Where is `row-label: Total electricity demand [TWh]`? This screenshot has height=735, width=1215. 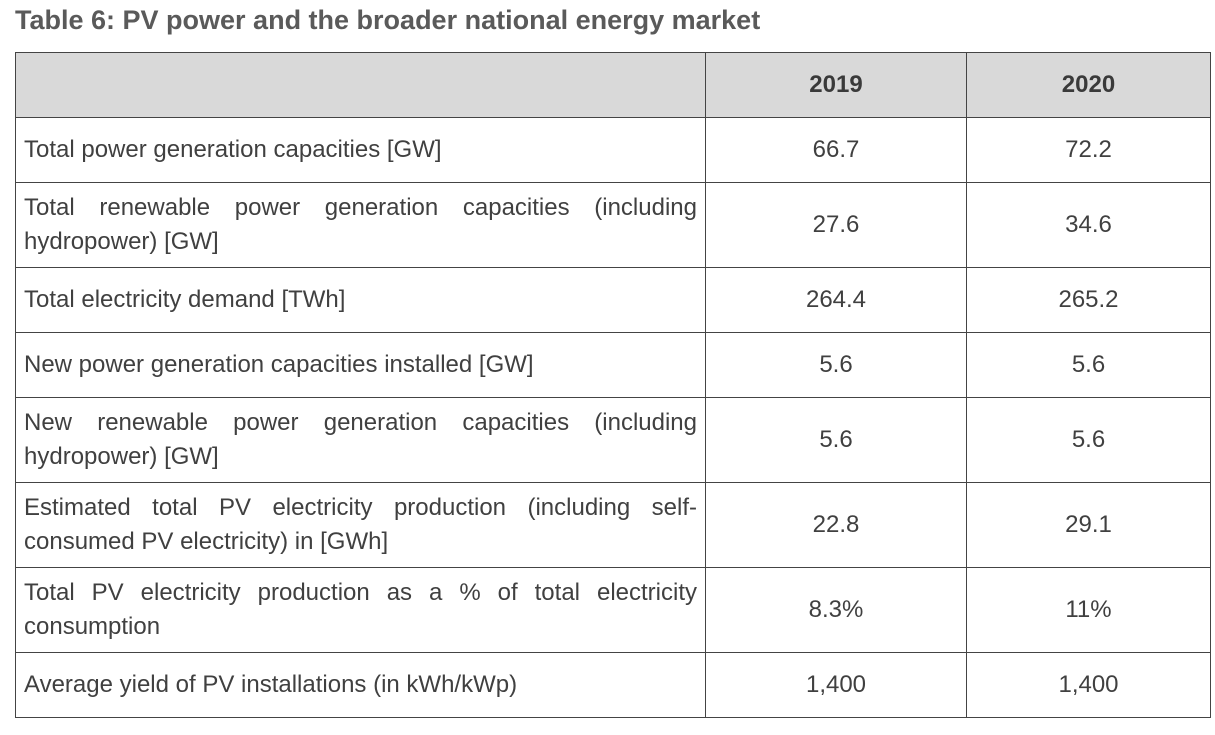 row-label: Total electricity demand [TWh] is located at coordinates (360, 300).